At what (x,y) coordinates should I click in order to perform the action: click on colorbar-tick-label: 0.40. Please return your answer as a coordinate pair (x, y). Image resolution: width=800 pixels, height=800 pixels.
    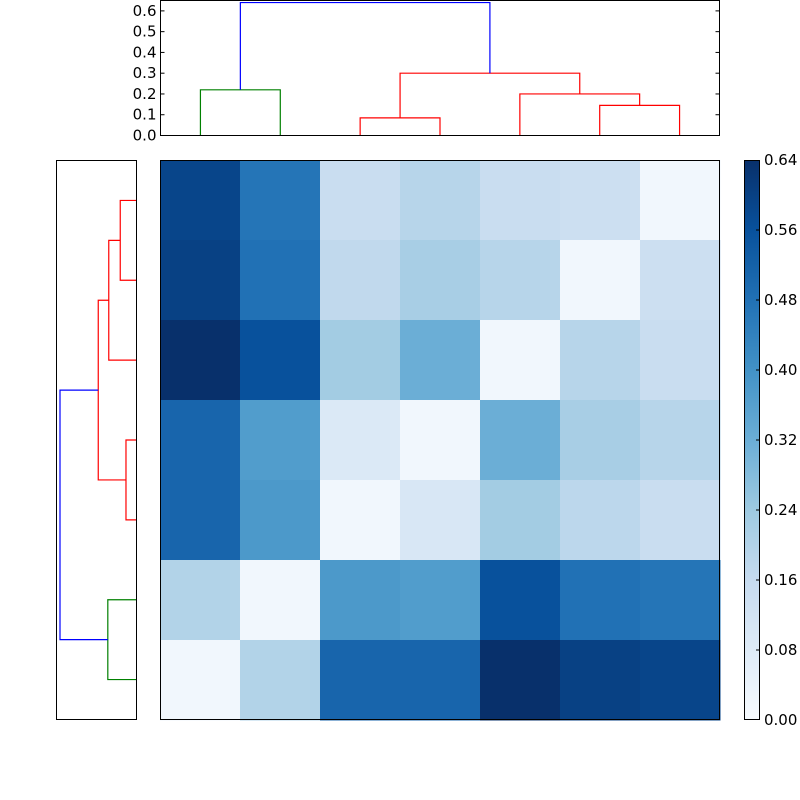
    Looking at the image, I should click on (780, 370).